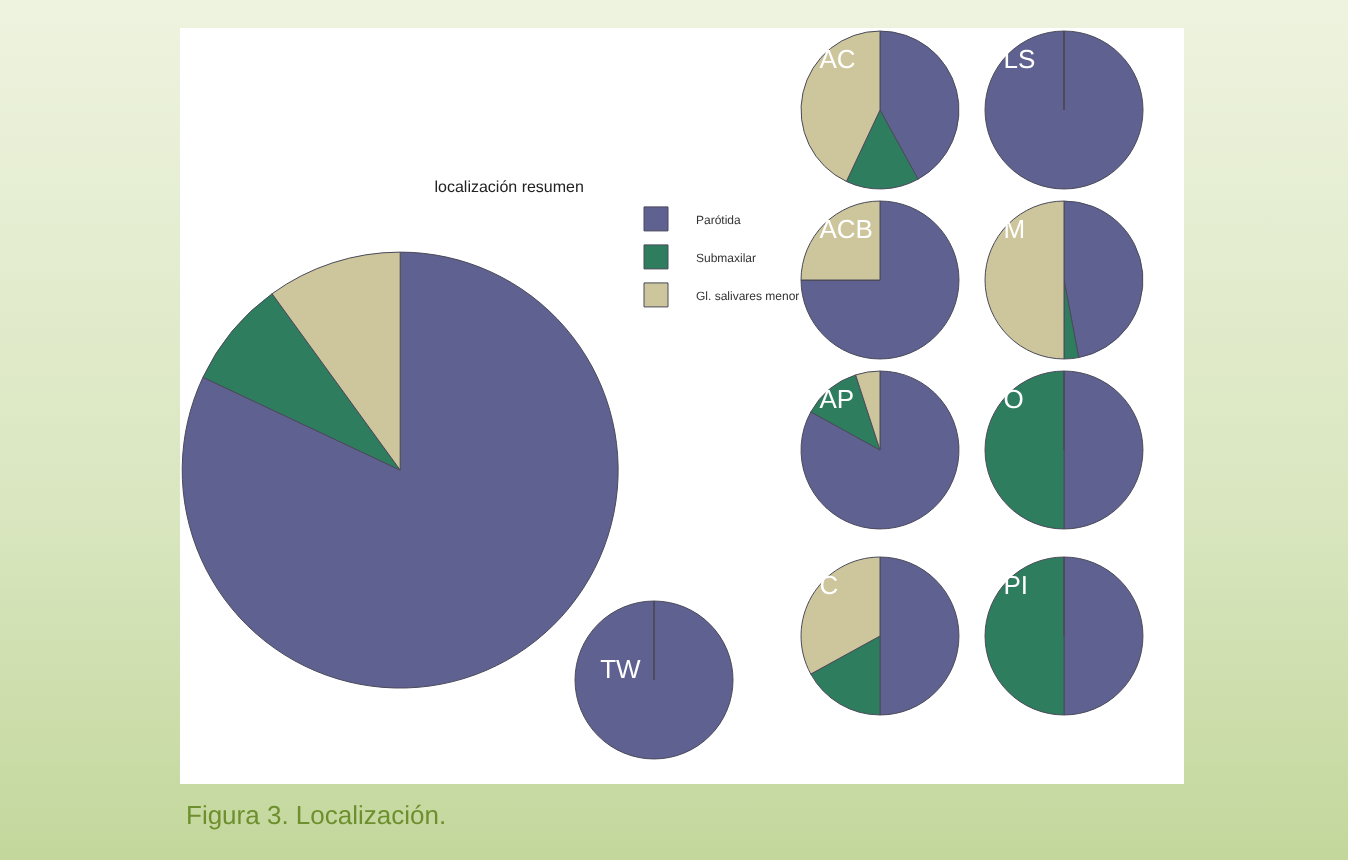 The height and width of the screenshot is (860, 1348). Describe the element at coordinates (509, 186) in the screenshot. I see `chart-title: localización resumen` at that location.